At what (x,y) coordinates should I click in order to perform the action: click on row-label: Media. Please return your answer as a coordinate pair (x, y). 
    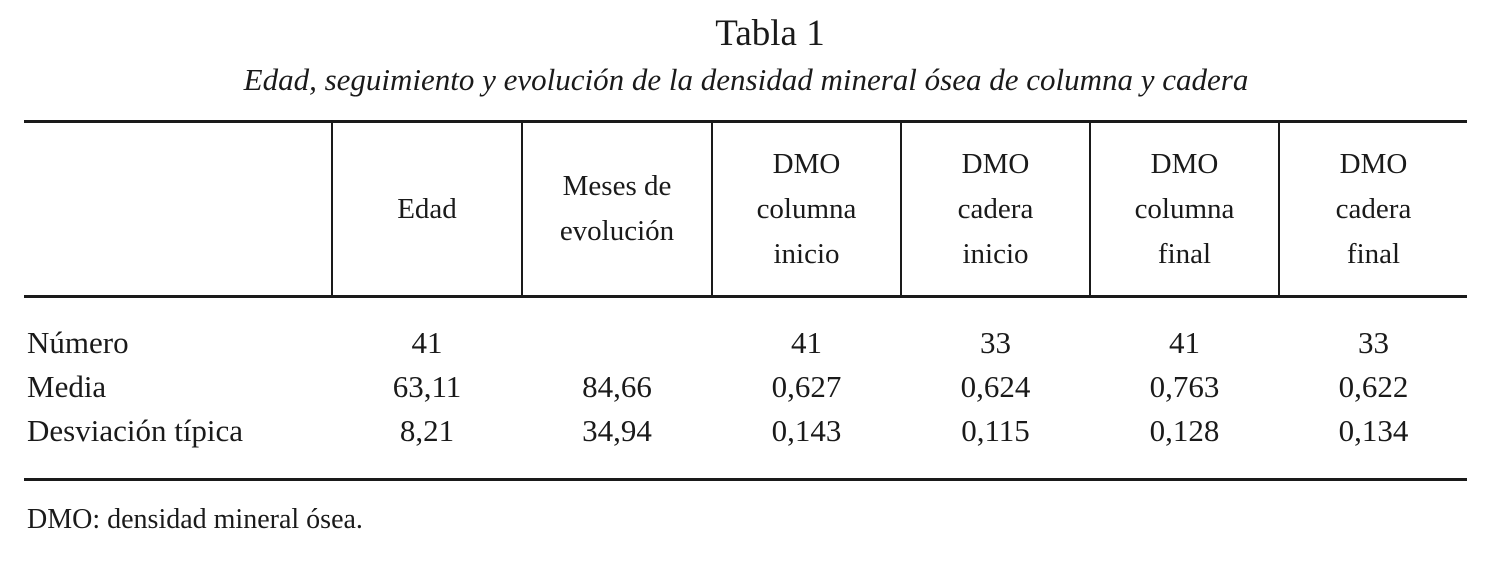
    Looking at the image, I should click on (67, 386).